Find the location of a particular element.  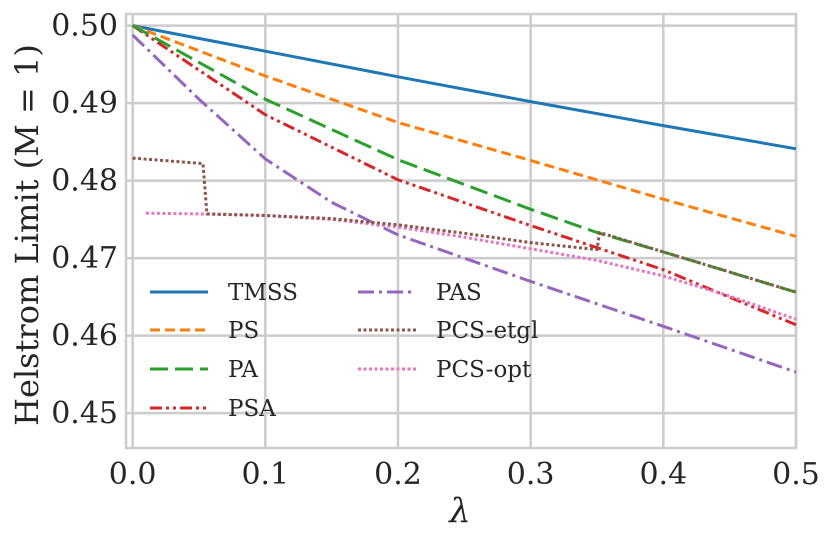

legend-label-tmss: TMSS is located at coordinates (263, 293).